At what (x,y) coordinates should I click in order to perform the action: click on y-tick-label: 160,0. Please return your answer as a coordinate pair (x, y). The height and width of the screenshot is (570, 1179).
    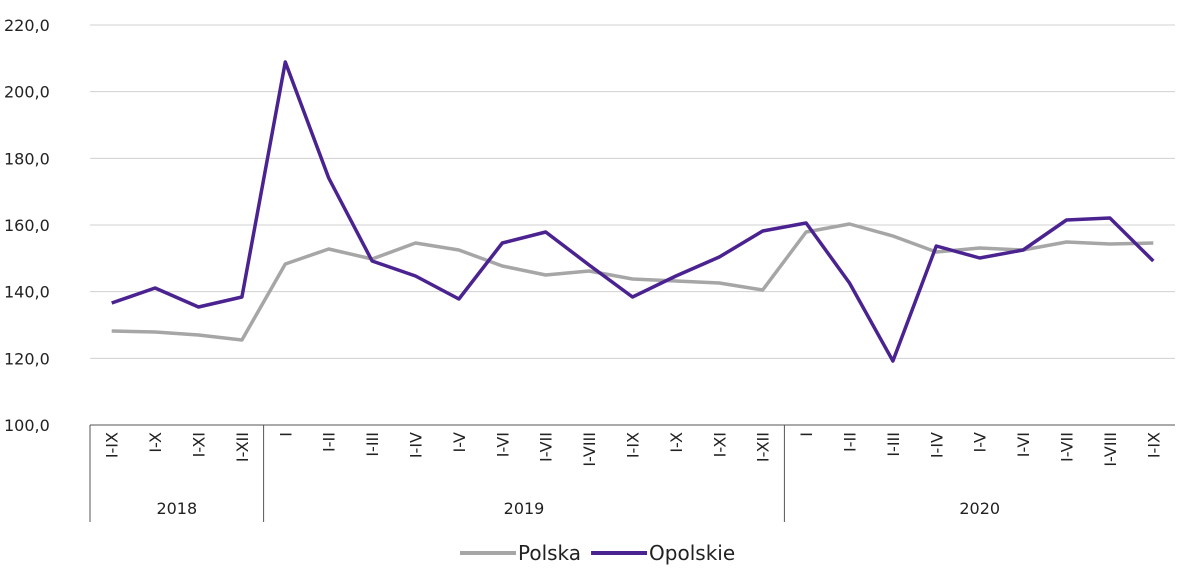
    Looking at the image, I should click on (27, 225).